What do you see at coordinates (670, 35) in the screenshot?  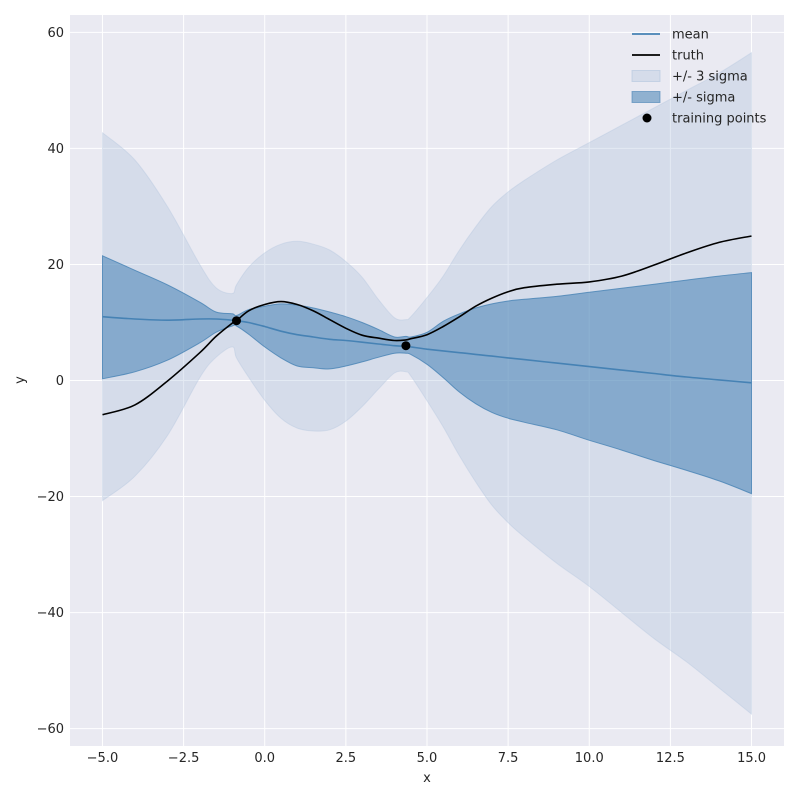 I see `legend-entry-mean: mean` at bounding box center [670, 35].